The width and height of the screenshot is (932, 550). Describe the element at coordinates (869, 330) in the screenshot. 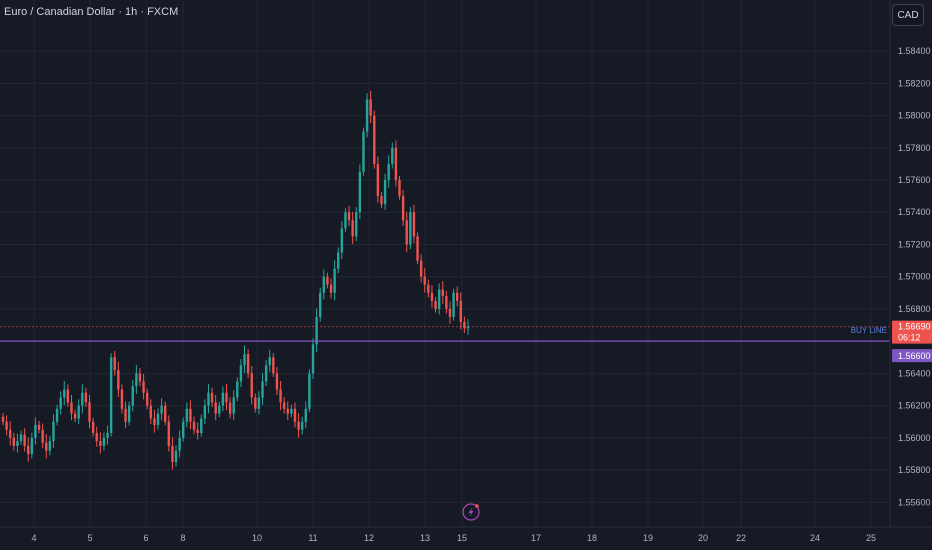

I see `buy-line-label: BUY LINE` at that location.